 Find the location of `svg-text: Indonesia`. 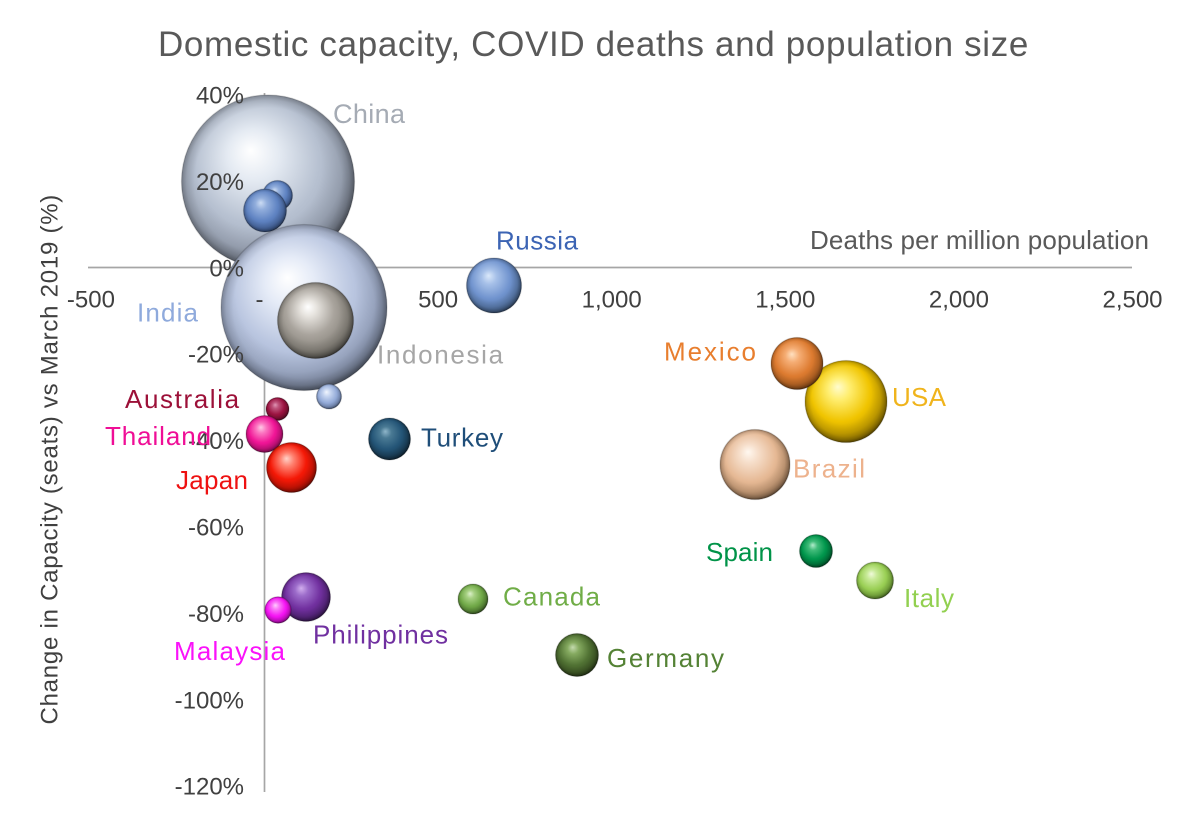

svg-text: Indonesia is located at coordinates (441, 355).